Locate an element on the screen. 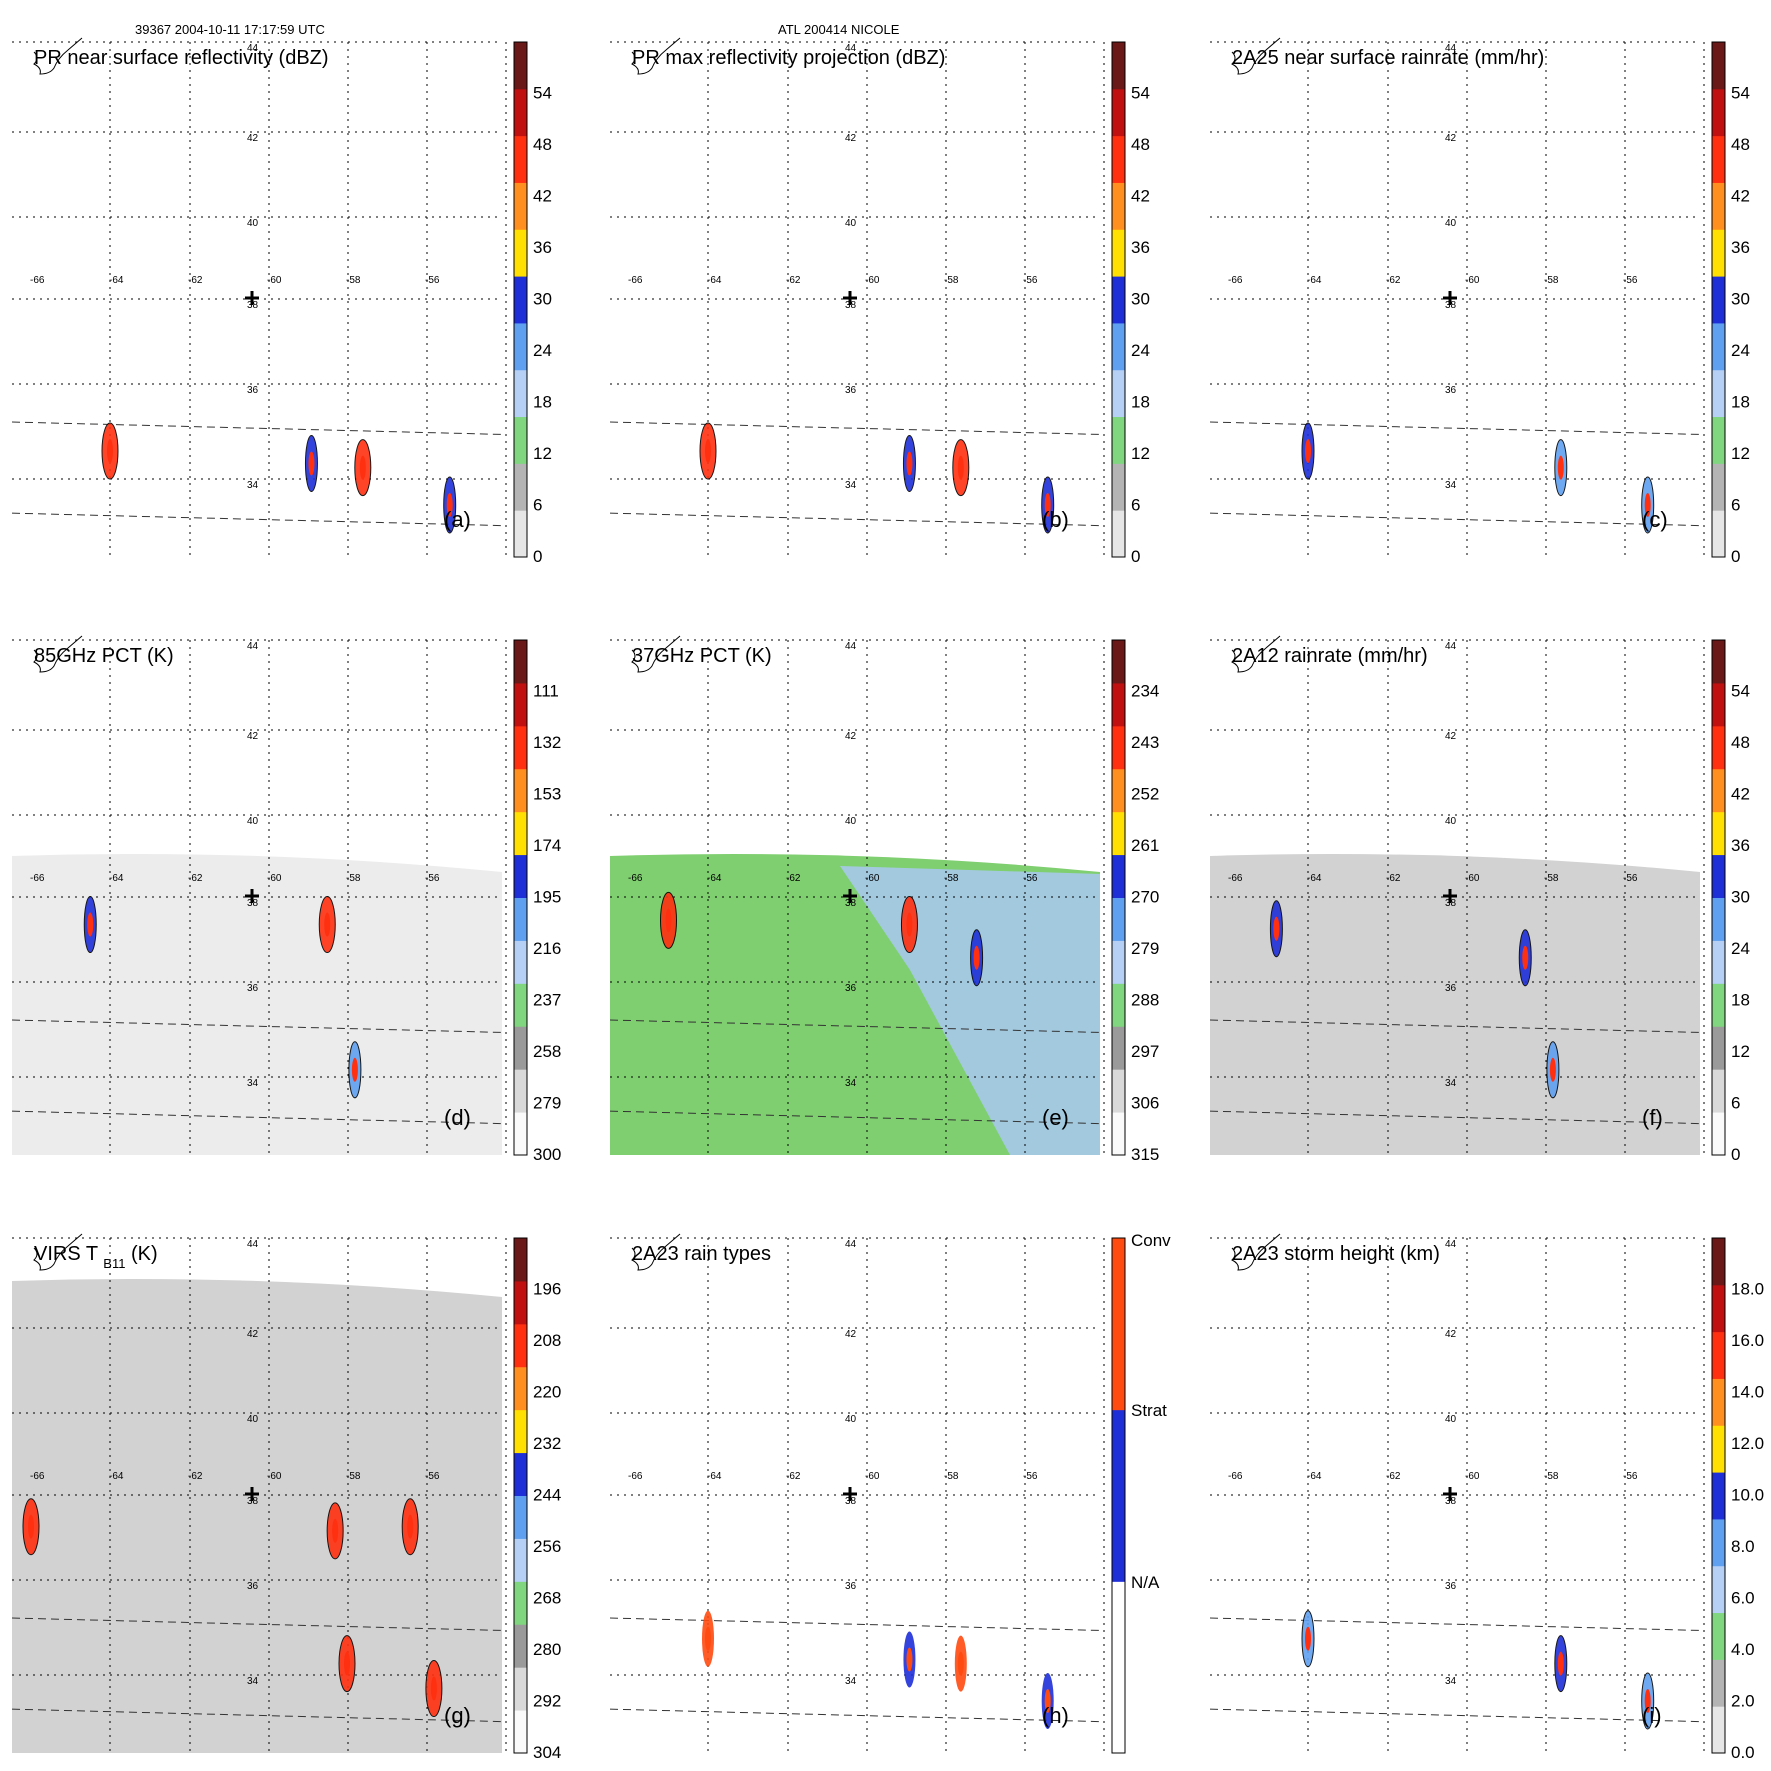 Image resolution: width=1771 pixels, height=1771 pixels. colorbar-tick-label: 48 is located at coordinates (1740, 144).